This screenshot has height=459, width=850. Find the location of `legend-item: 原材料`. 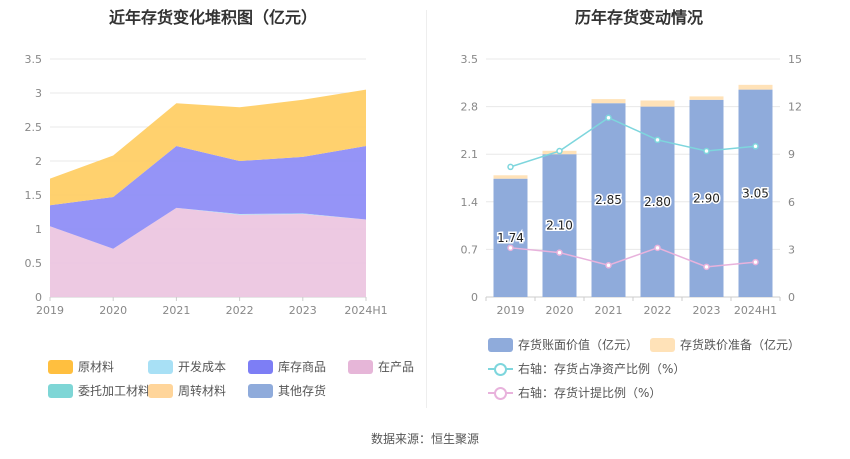

legend-item: 原材料 is located at coordinates (81, 366).